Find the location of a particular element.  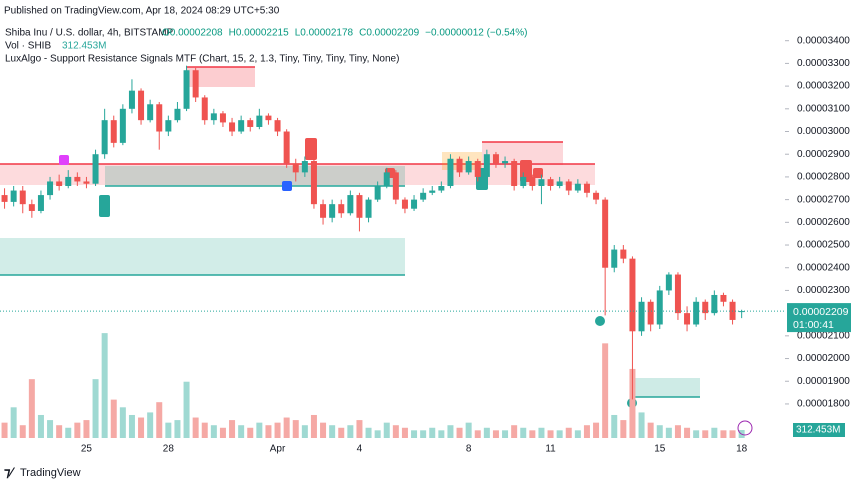

x-tick-label: 28 is located at coordinates (169, 449).